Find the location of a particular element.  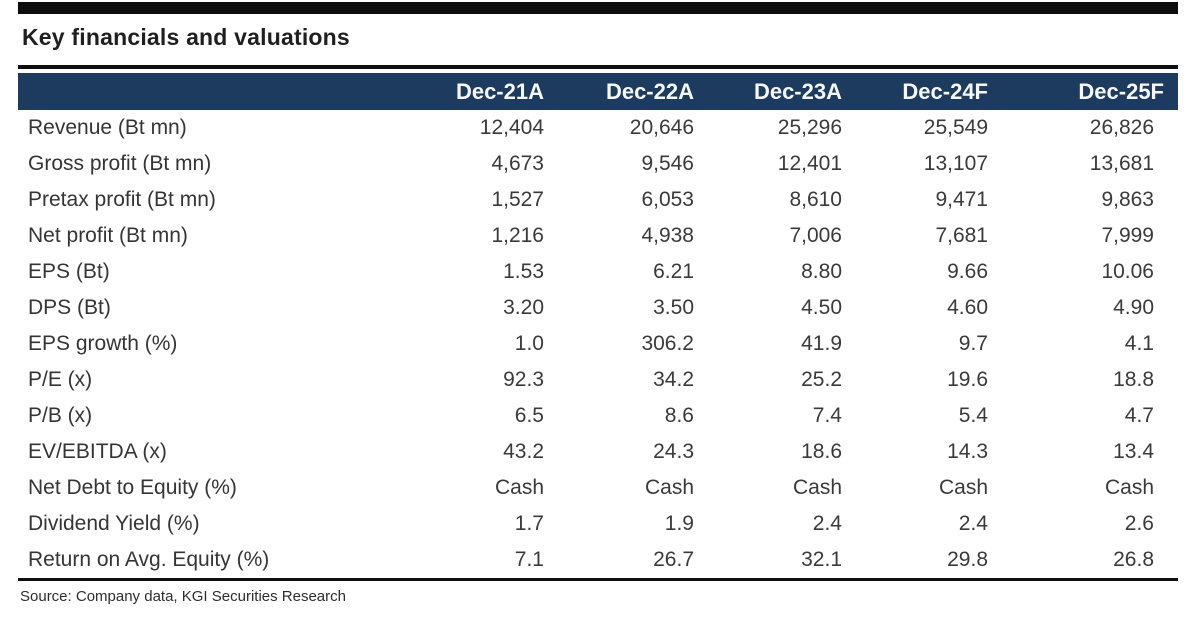

column-header-dec-21a: Dec-21A is located at coordinates (499, 91).